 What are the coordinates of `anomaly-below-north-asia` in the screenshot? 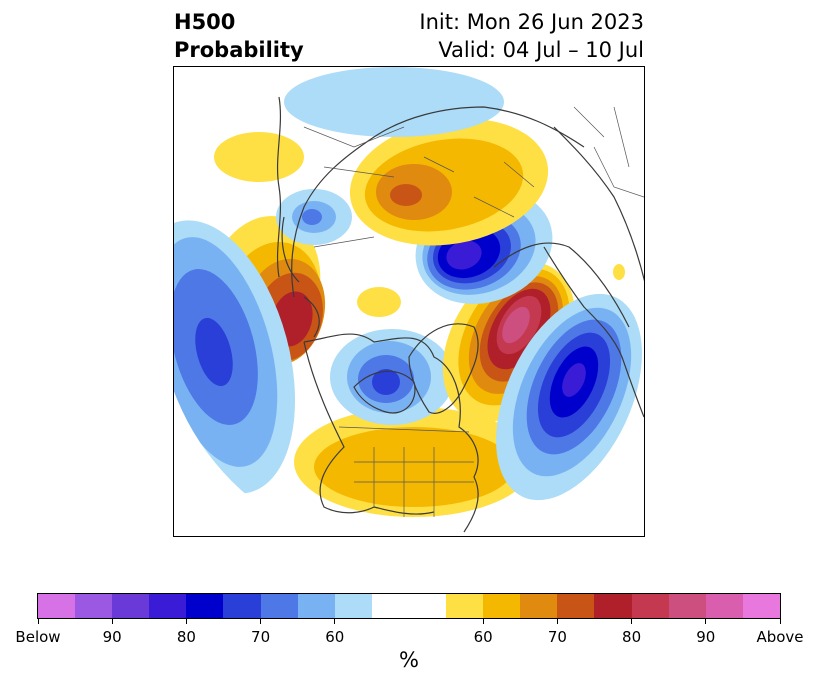 It's located at (394, 102).